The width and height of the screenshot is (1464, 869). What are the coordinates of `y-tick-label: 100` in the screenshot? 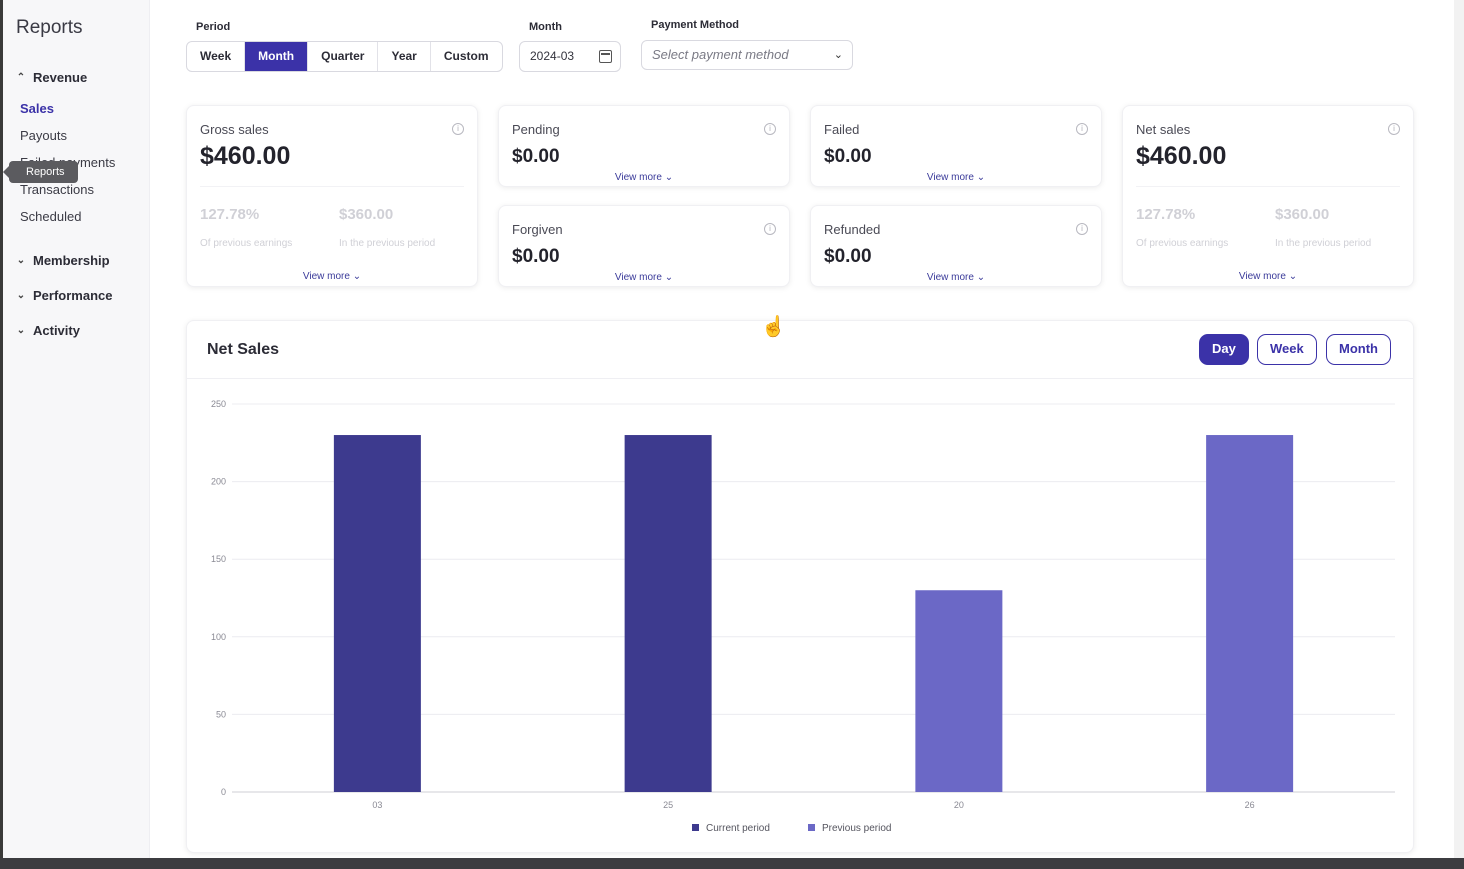 It's located at (218, 637).